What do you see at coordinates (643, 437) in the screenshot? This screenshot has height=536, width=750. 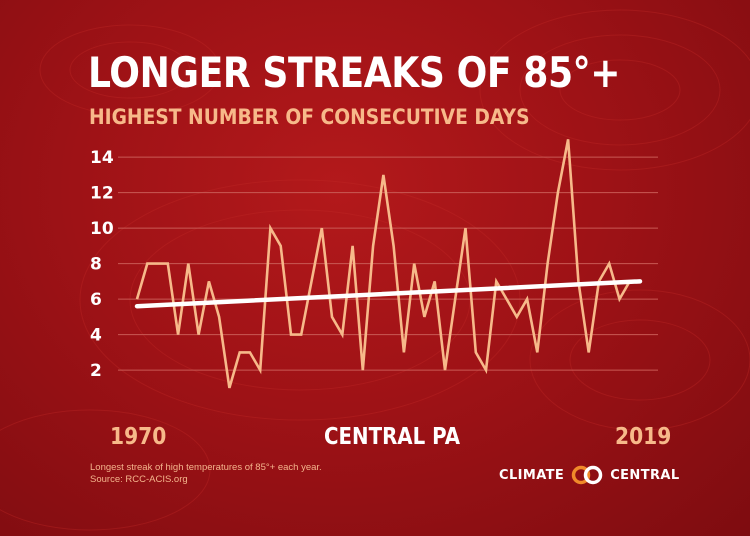 I see `end-year-label: 2019` at bounding box center [643, 437].